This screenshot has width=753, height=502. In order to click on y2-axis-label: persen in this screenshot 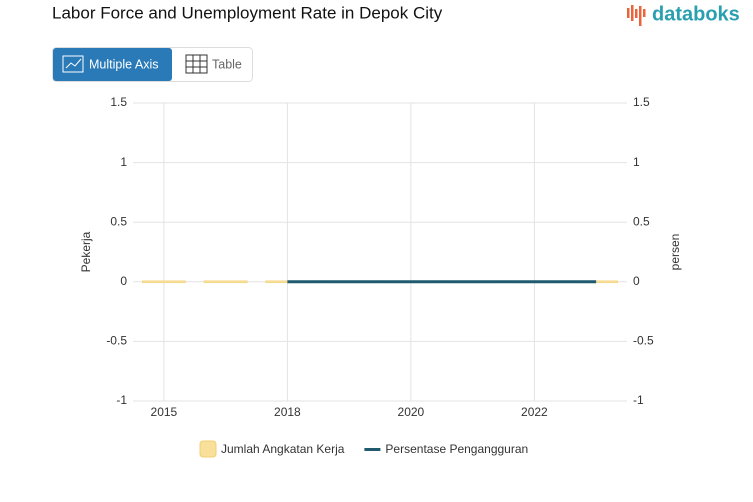, I will do `click(675, 252)`.